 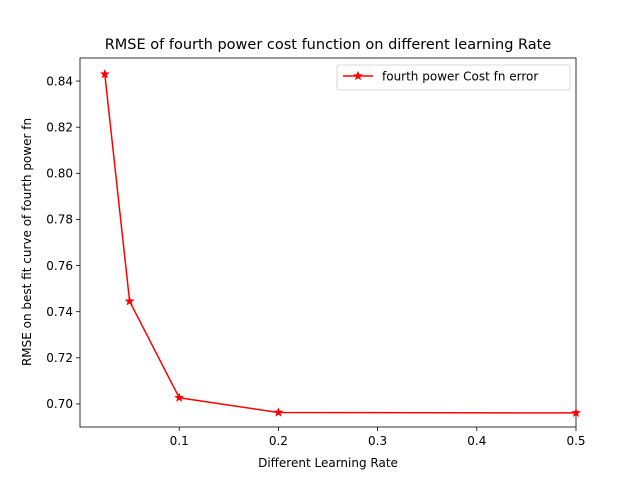 I want to click on x-tick-label: 0.2, so click(x=278, y=441).